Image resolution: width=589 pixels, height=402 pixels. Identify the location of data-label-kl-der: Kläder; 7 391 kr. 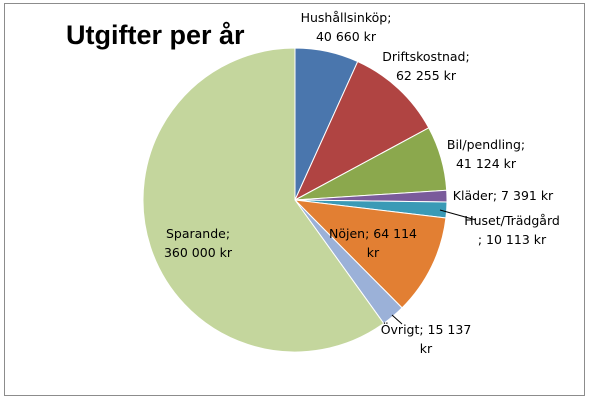
(503, 195).